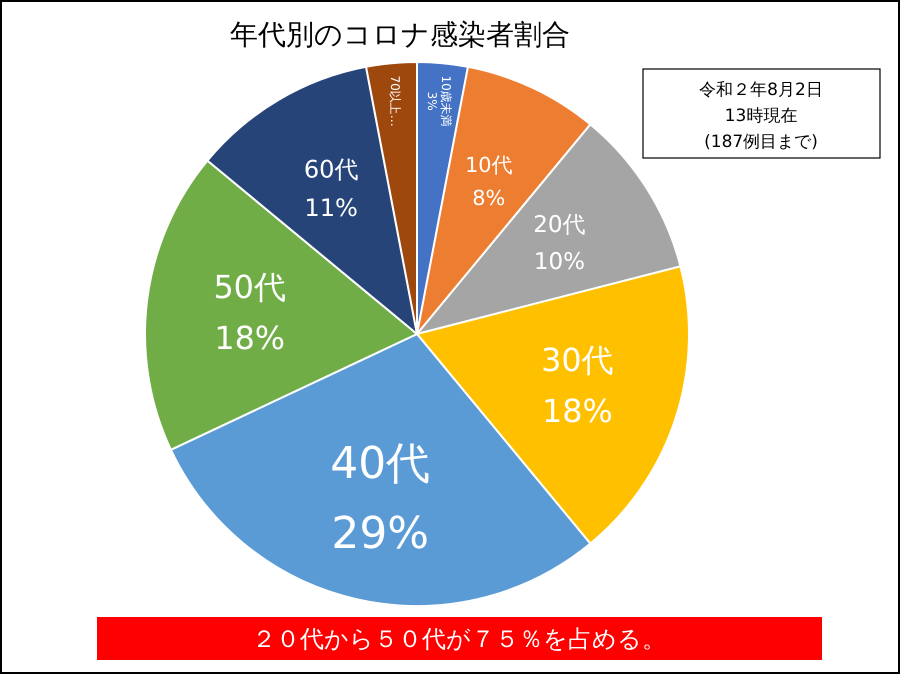 This screenshot has height=674, width=900. I want to click on chart-title: 年代別のコロナ感染者割合, so click(400, 34).